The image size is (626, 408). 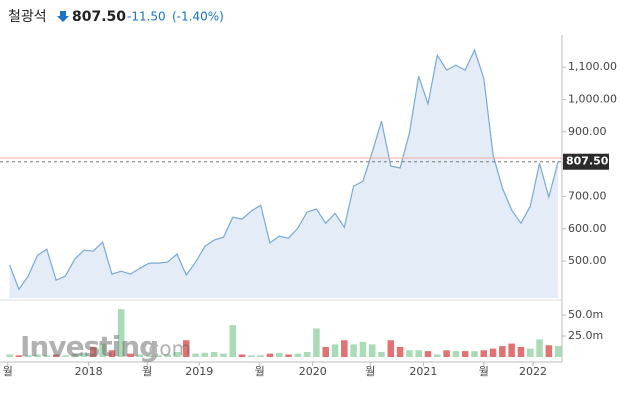 I want to click on watermark-suffix: .com, so click(x=166, y=349).